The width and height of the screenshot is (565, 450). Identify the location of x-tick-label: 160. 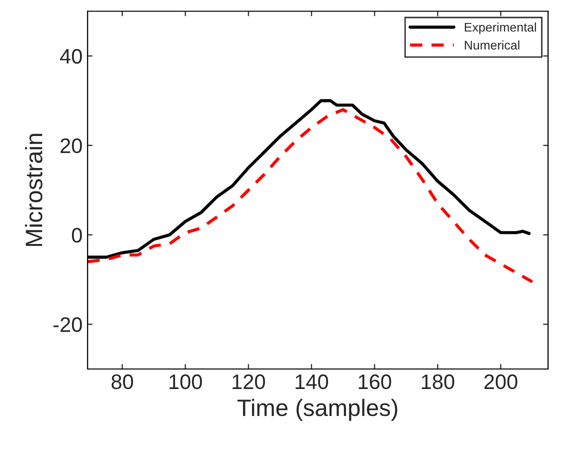
(375, 382).